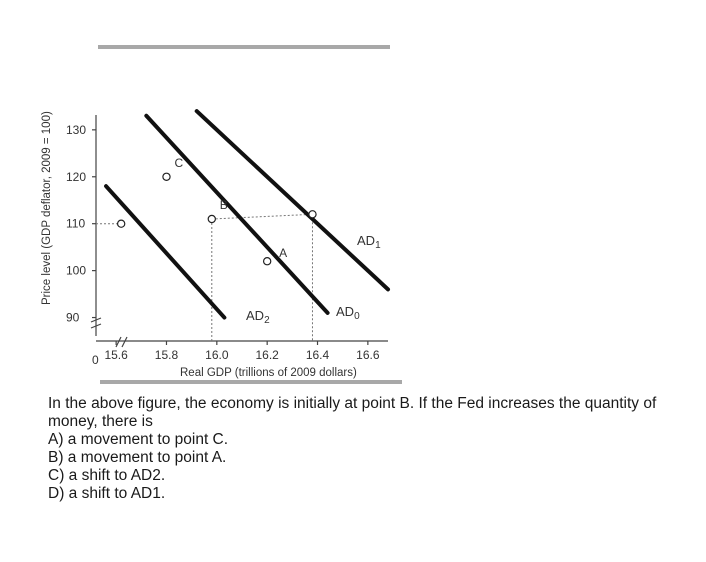  What do you see at coordinates (137, 457) in the screenshot?
I see `option-b: B) a movement to point A.` at bounding box center [137, 457].